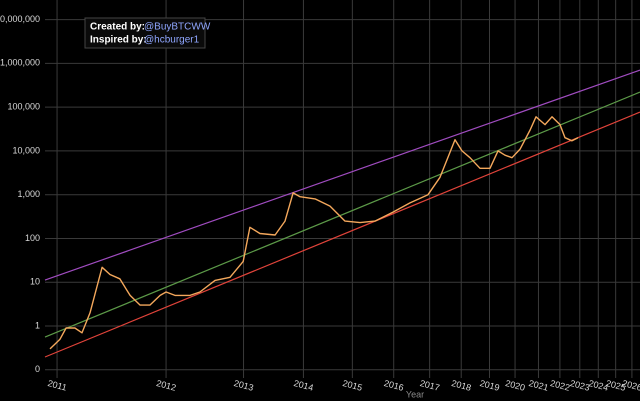  What do you see at coordinates (23, 107) in the screenshot?
I see `y-tick-label: 100,000` at bounding box center [23, 107].